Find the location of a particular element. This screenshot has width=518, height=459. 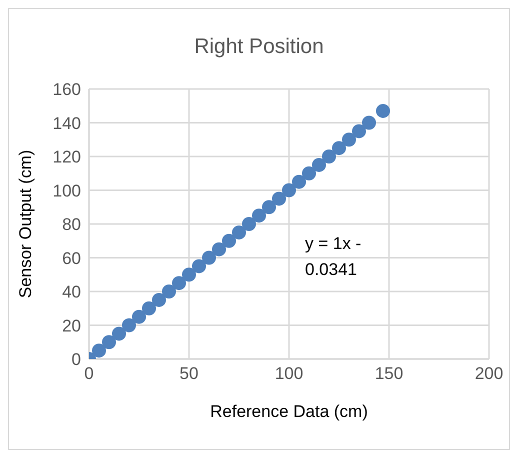

y-tick-label: 80 is located at coordinates (71, 224).